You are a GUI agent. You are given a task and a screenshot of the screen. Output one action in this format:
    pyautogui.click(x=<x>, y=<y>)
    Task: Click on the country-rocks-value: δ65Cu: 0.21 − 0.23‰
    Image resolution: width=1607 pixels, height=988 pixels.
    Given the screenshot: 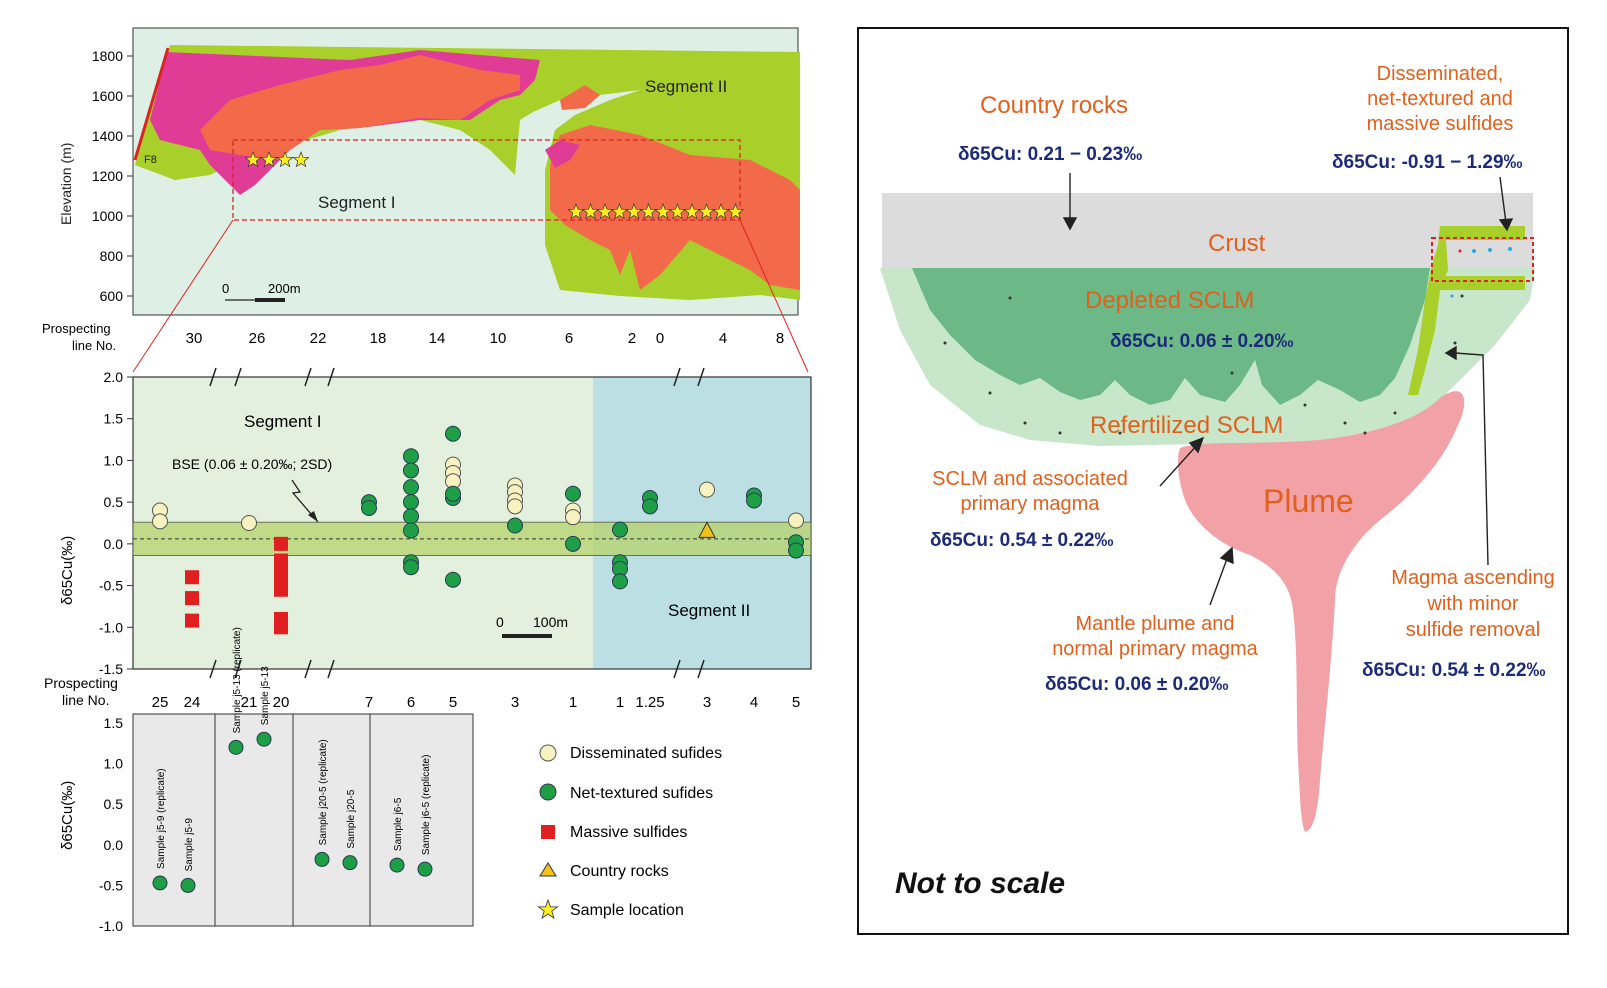 What is the action you would take?
    pyautogui.click(x=1050, y=154)
    